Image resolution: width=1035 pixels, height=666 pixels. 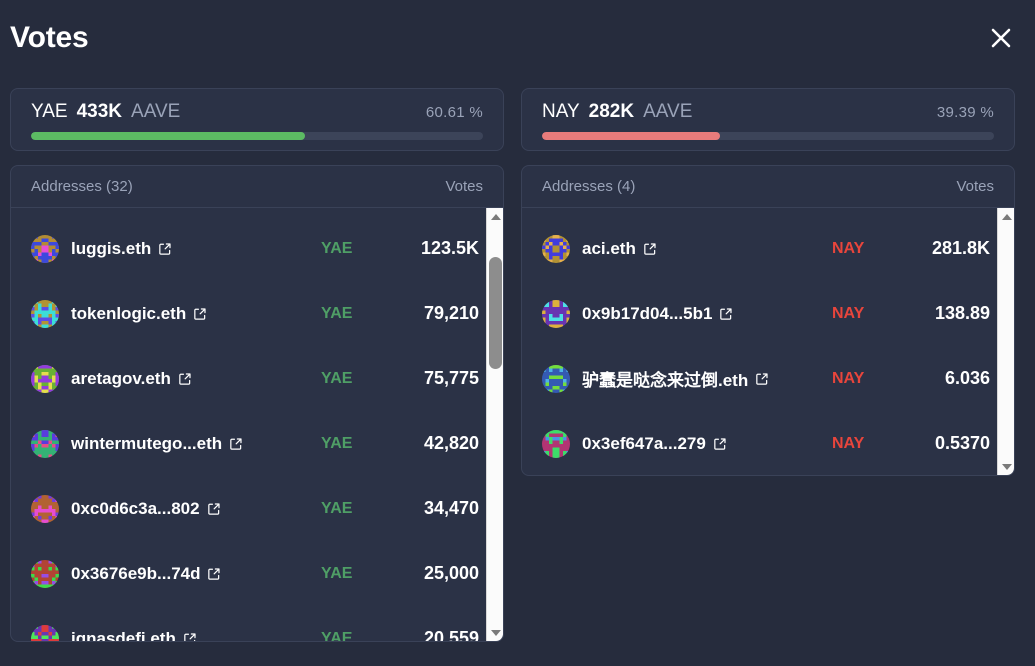 What do you see at coordinates (975, 186) in the screenshot?
I see `votes-header-label-nay: Votes` at bounding box center [975, 186].